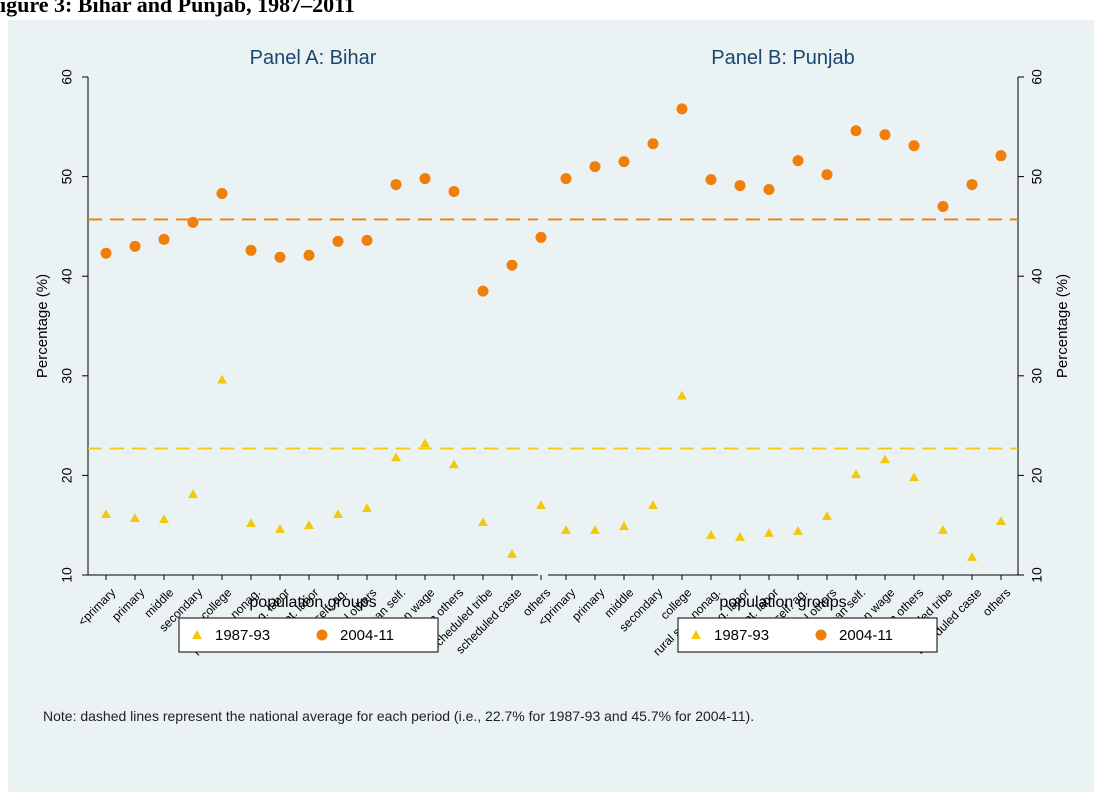  I want to click on x-tick-label: others, so click(996, 601).